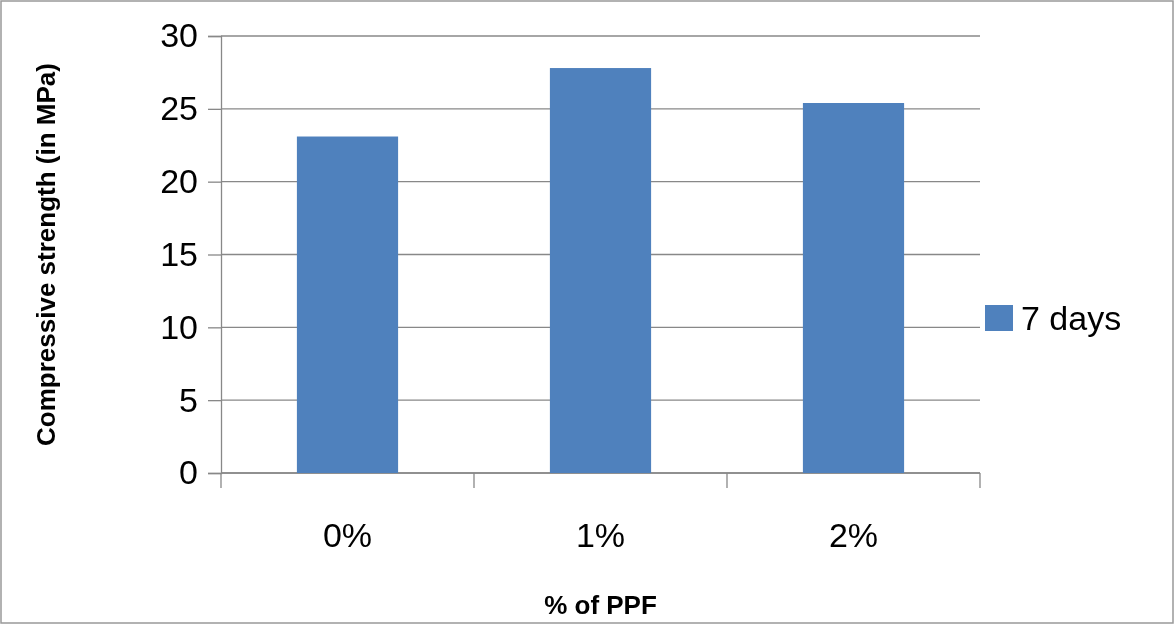 Image resolution: width=1174 pixels, height=624 pixels. I want to click on x-tick-label: 1%, so click(600, 535).